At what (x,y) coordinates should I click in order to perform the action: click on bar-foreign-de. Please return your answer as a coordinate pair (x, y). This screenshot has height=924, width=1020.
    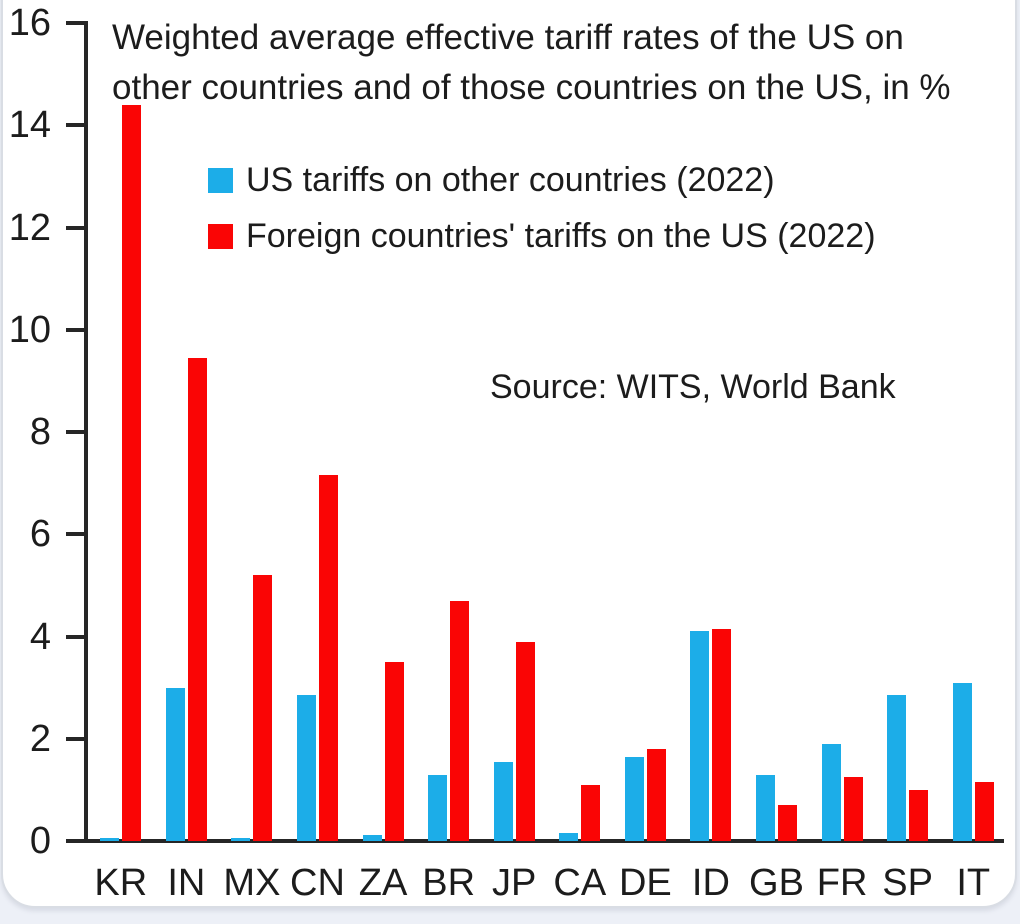
    Looking at the image, I should click on (656, 794).